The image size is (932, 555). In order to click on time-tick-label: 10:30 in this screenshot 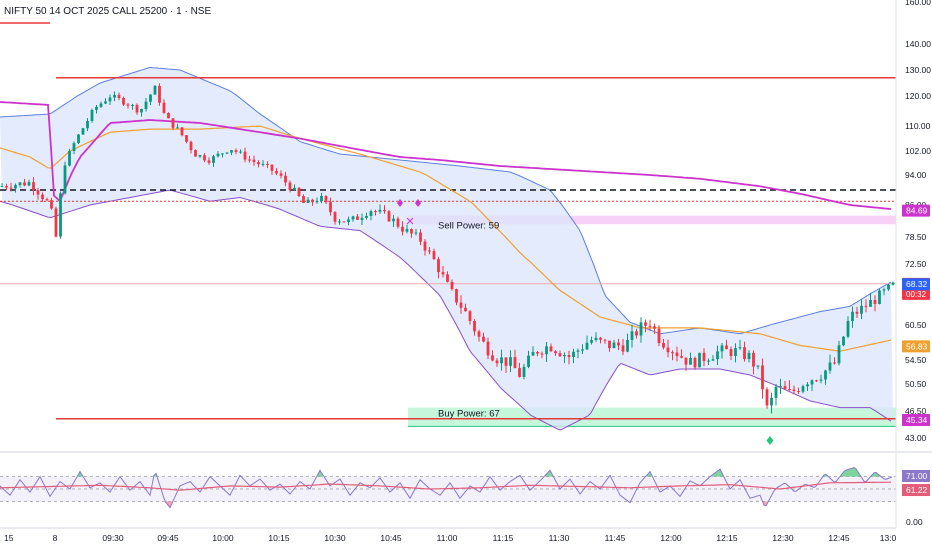, I will do `click(335, 538)`.